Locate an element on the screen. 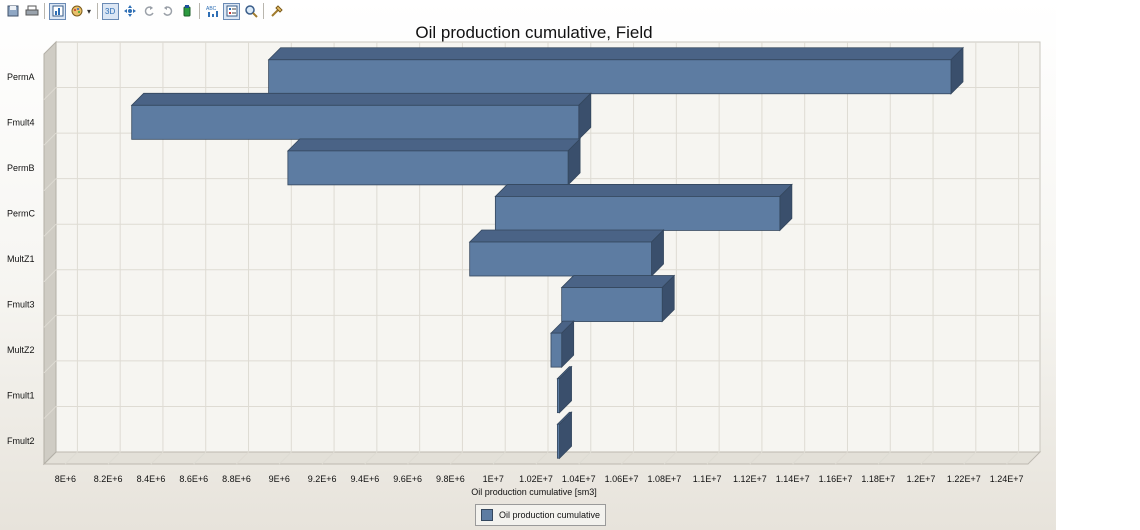 This screenshot has width=1140, height=530. legend: Oil production cumulative is located at coordinates (540, 515).